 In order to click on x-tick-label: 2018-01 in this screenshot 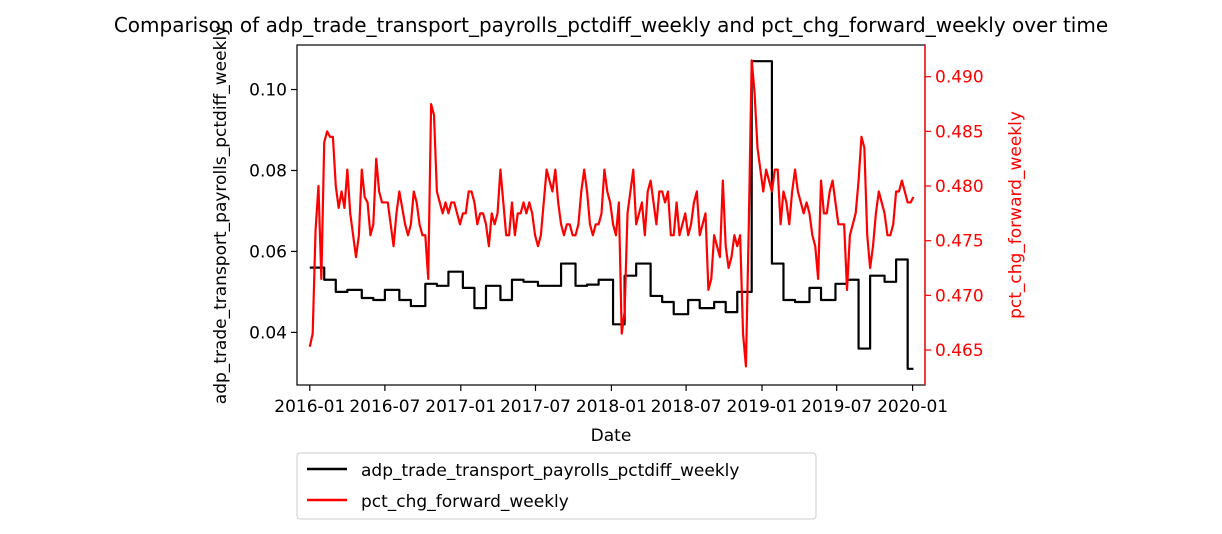, I will do `click(611, 407)`.